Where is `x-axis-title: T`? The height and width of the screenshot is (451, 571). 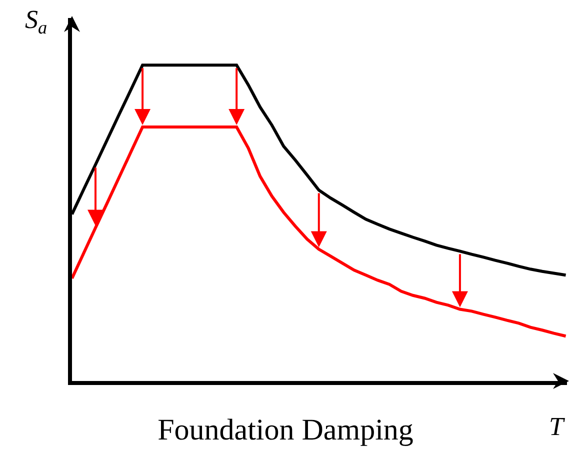 x-axis-title: T is located at coordinates (557, 426).